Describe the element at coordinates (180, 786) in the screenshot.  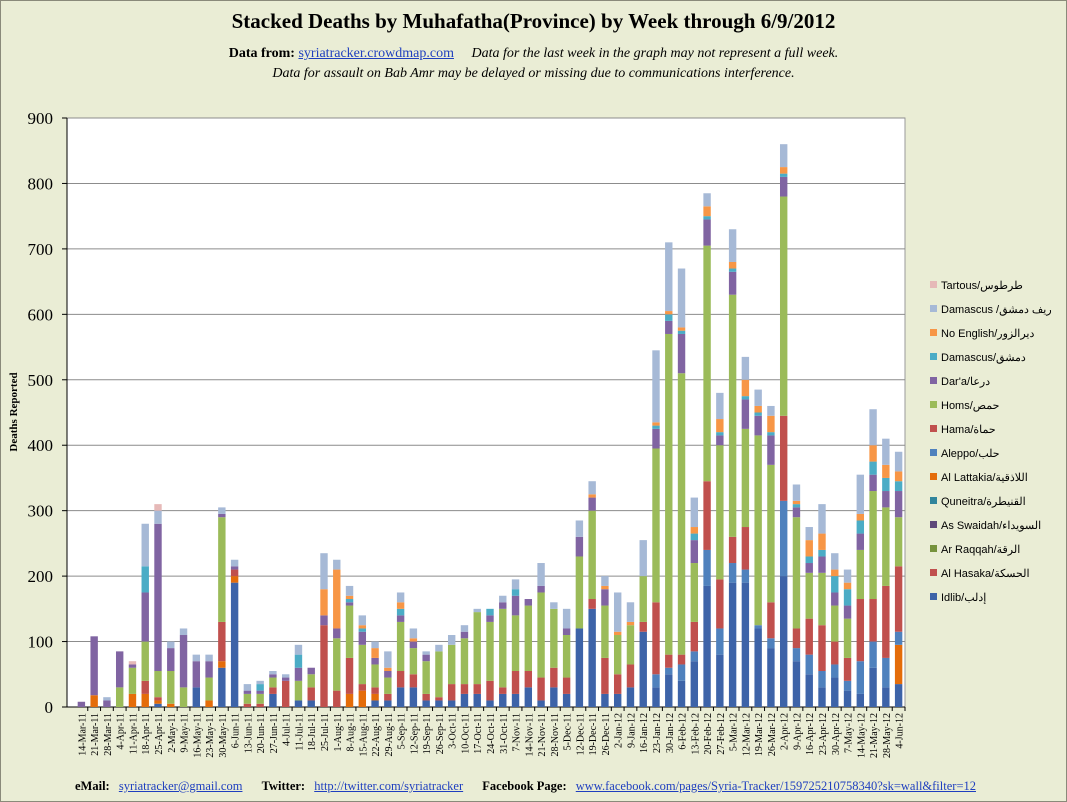
I see `email-link: syriatracker@gmail.com` at that location.